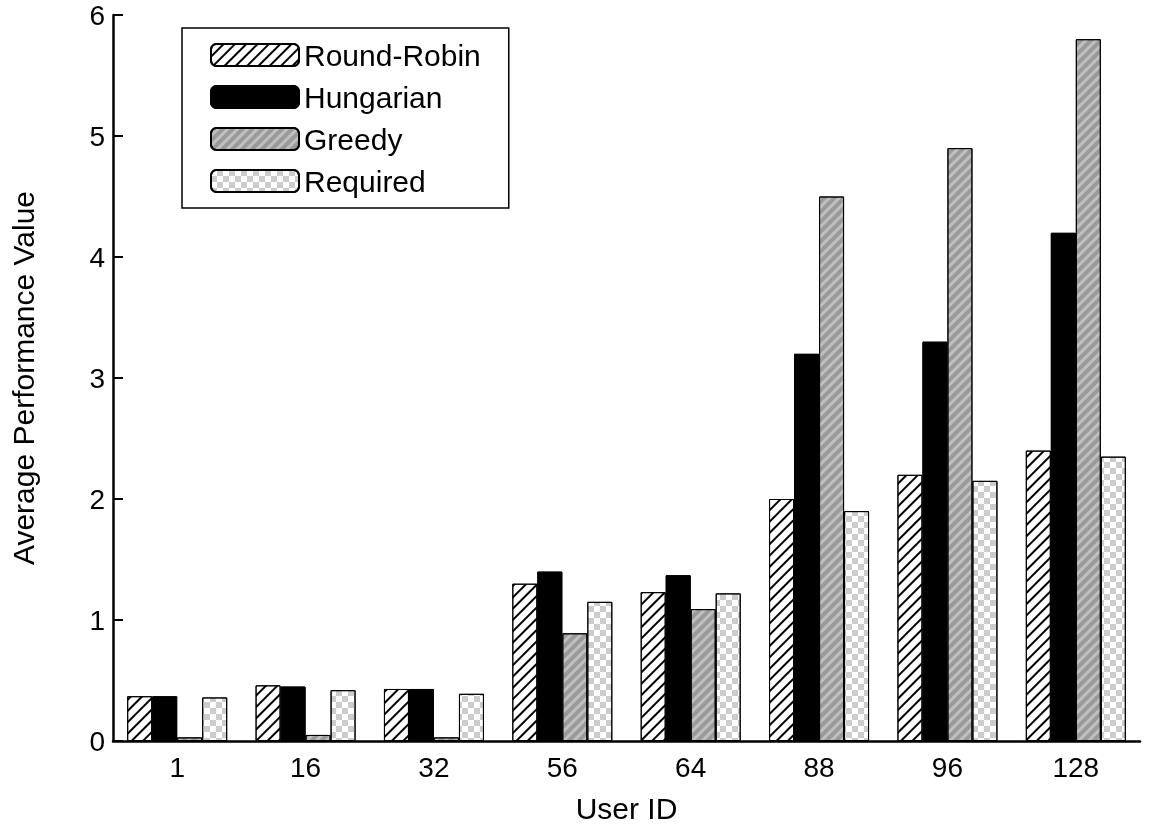 This screenshot has width=1158, height=828. What do you see at coordinates (353, 139) in the screenshot?
I see `legend-label: Greedy` at bounding box center [353, 139].